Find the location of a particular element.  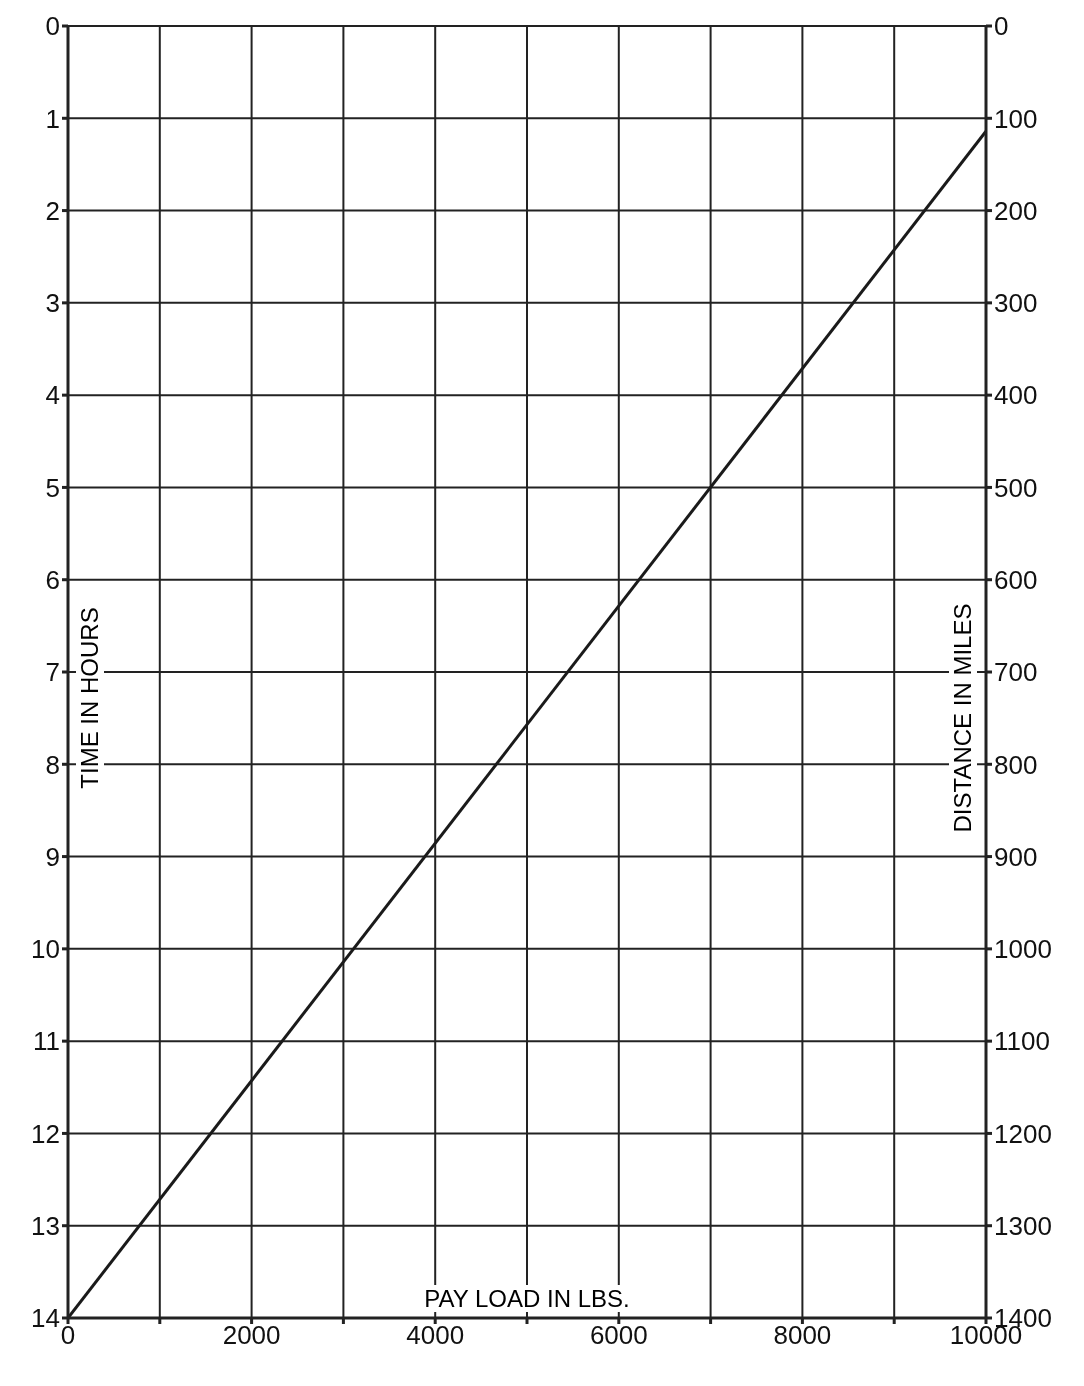

y-tick-label: 5 is located at coordinates (52, 487).